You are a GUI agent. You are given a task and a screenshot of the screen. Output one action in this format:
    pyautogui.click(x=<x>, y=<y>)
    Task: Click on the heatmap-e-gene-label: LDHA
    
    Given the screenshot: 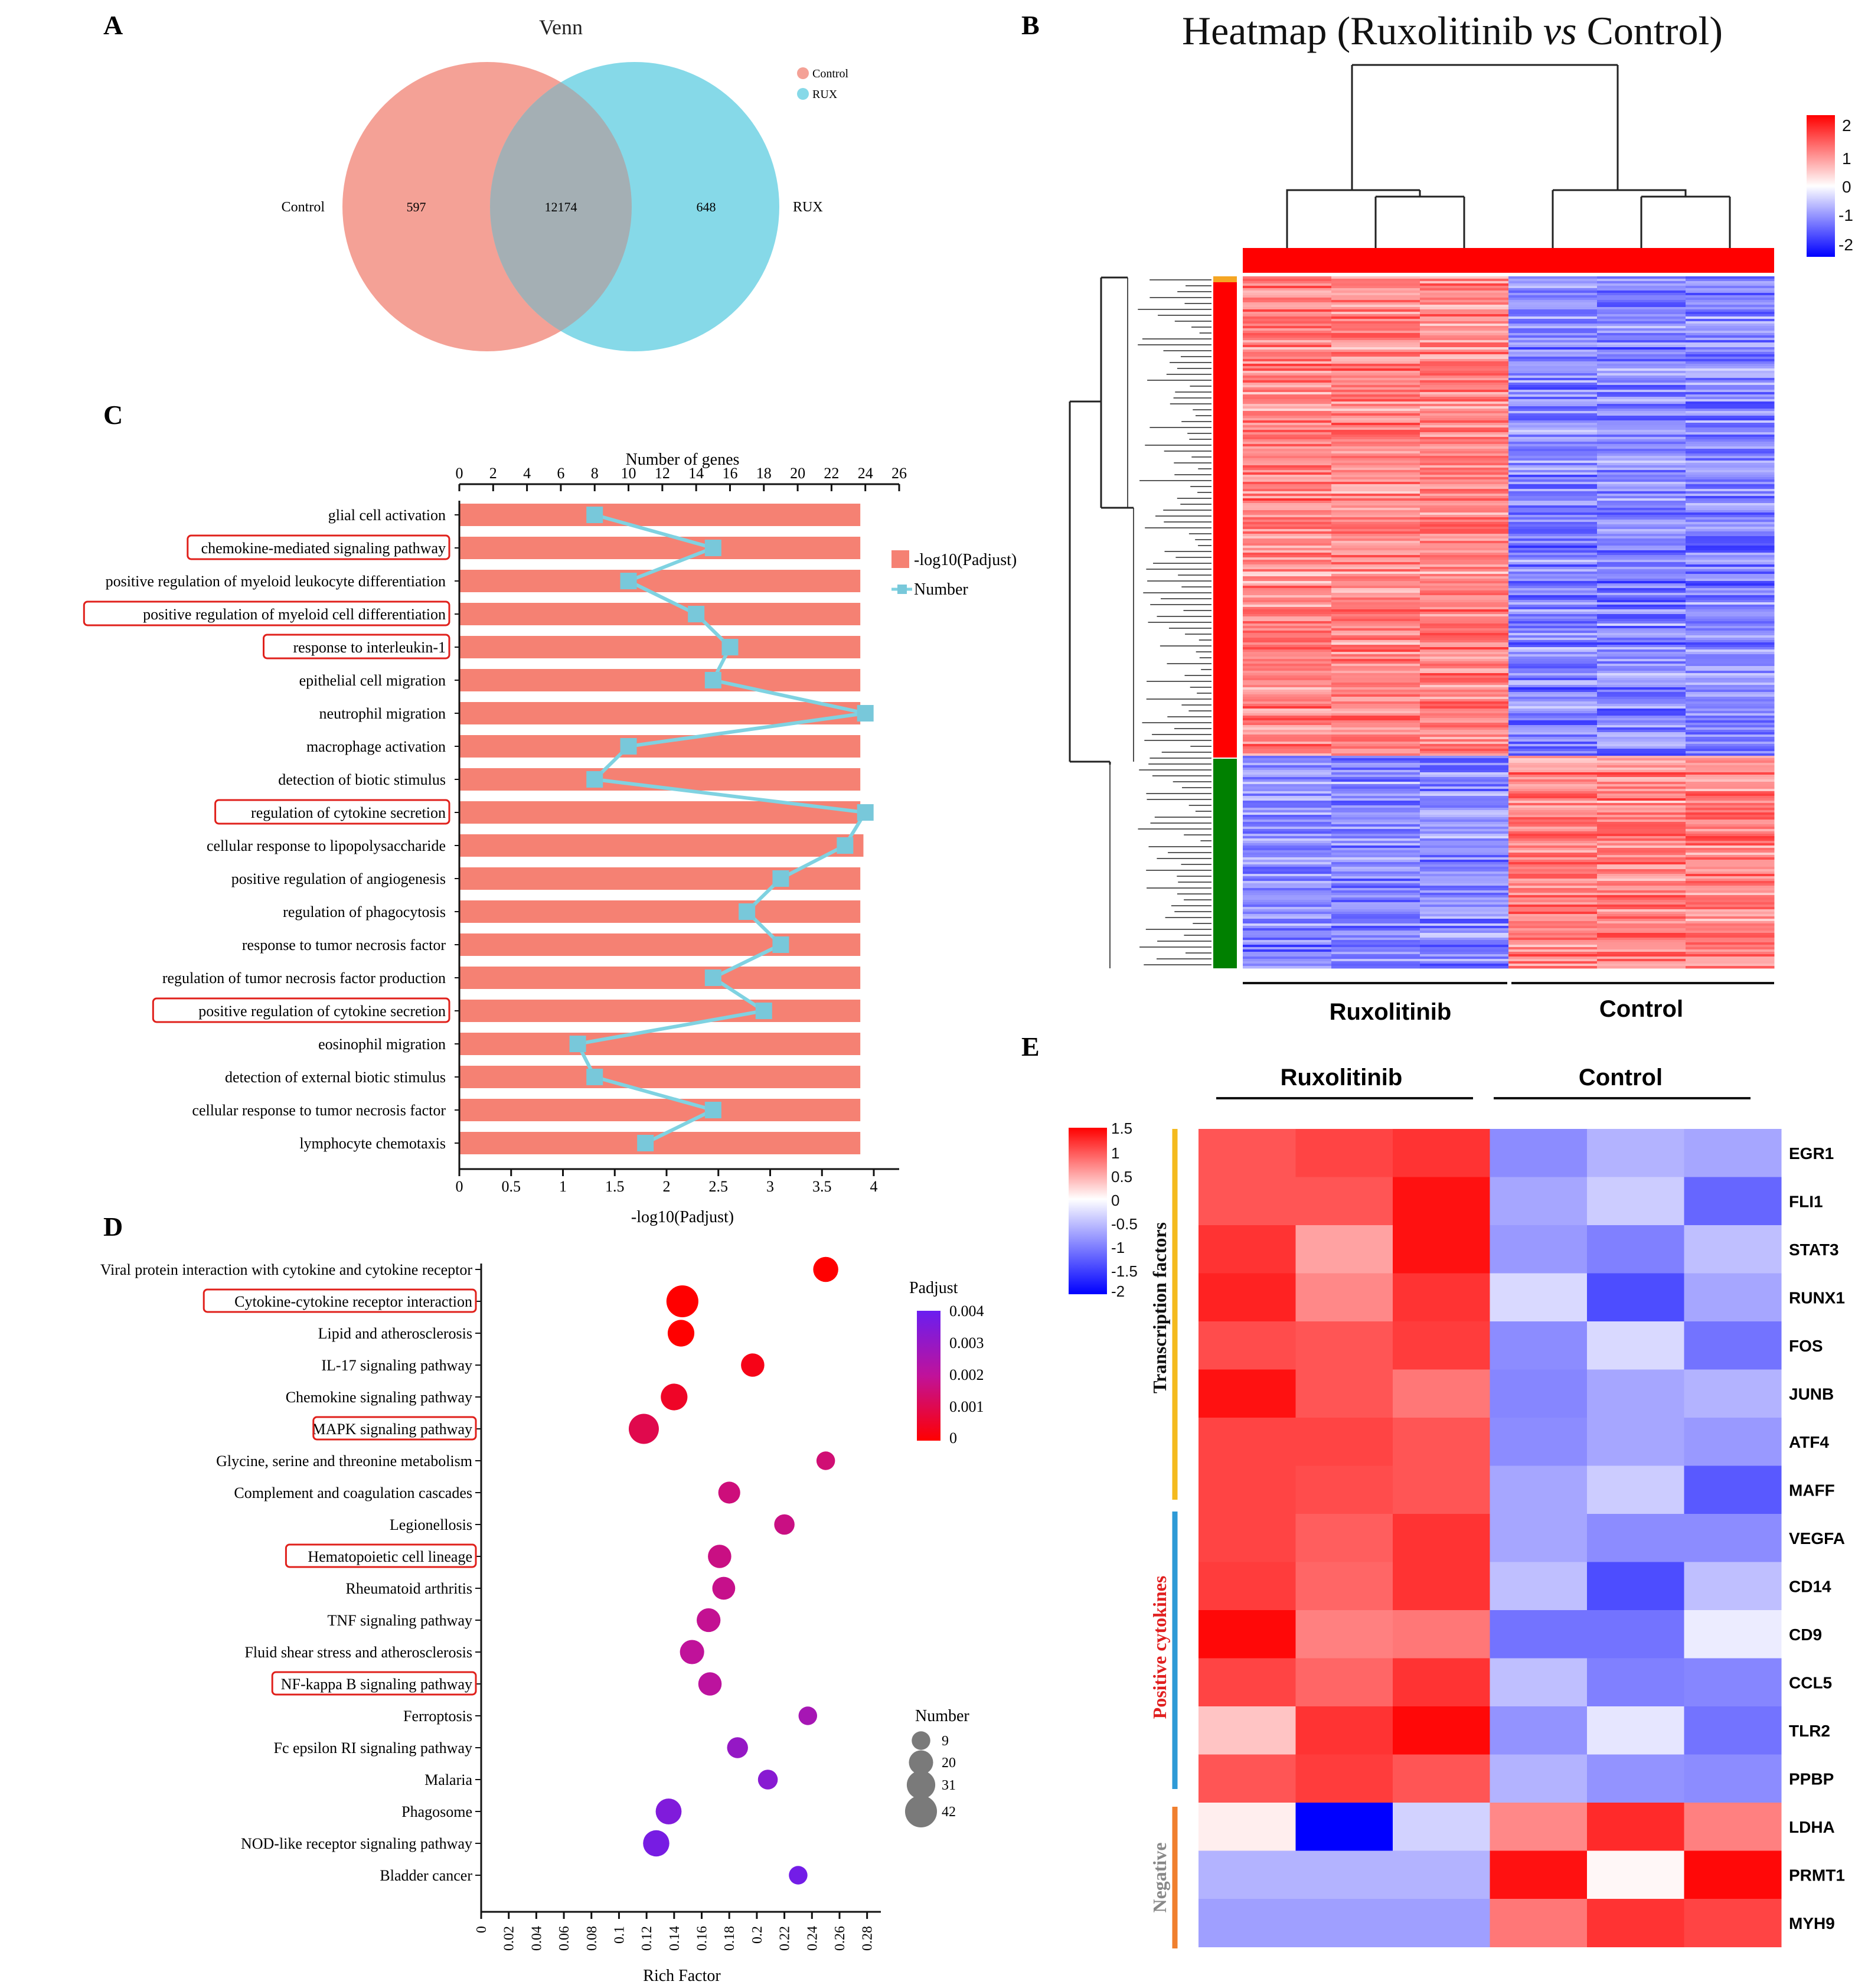 What is the action you would take?
    pyautogui.click(x=1812, y=1827)
    